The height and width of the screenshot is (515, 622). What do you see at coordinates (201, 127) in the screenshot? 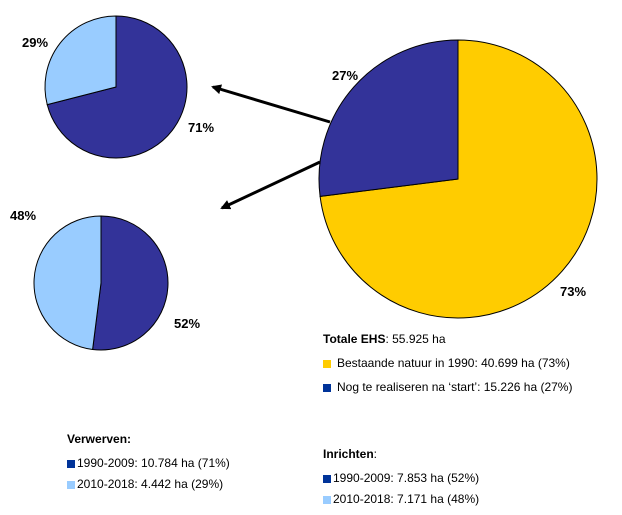
I see `pie-slice-label-verwerven-0: 71%` at bounding box center [201, 127].